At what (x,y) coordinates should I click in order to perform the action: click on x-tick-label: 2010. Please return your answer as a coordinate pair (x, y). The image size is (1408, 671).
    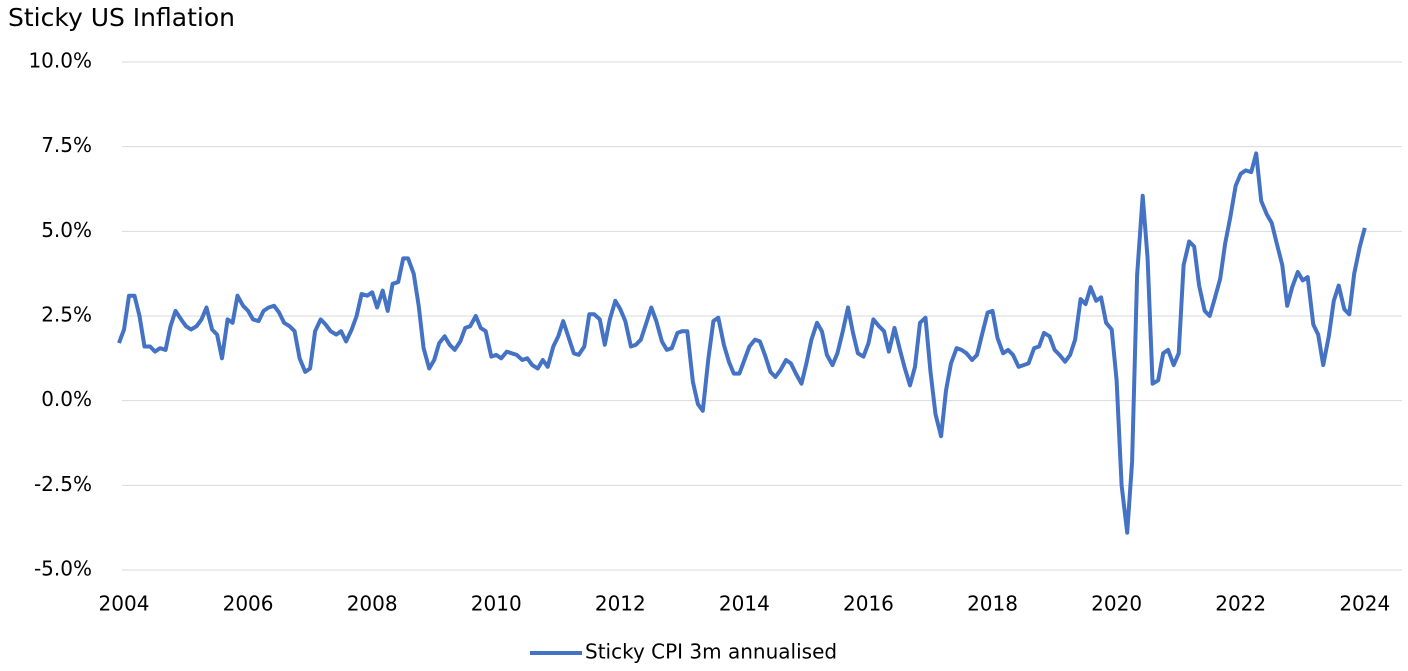
    Looking at the image, I should click on (496, 604).